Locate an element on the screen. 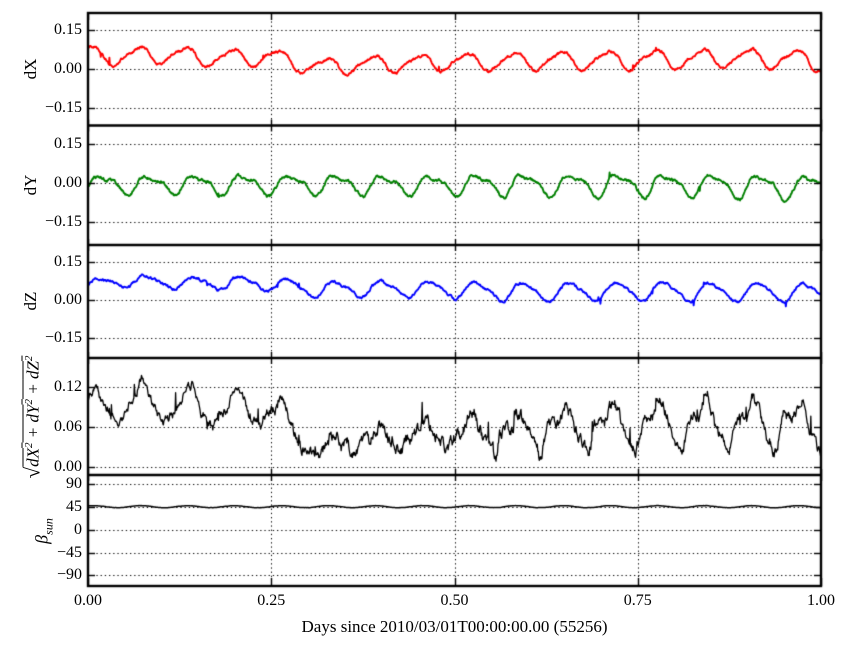  radical-sign-icon: √ is located at coordinates (32, 472).